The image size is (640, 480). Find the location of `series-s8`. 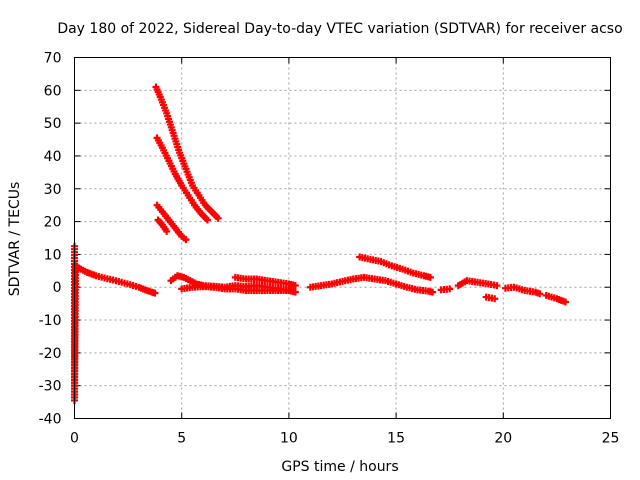

series-s8 is located at coordinates (265, 281).